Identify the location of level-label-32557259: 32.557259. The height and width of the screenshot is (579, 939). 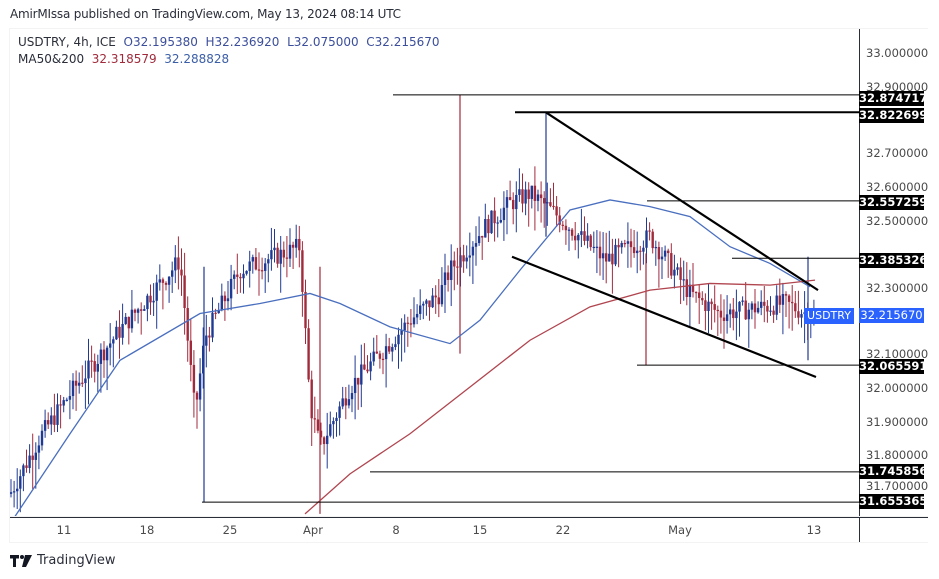
(893, 202).